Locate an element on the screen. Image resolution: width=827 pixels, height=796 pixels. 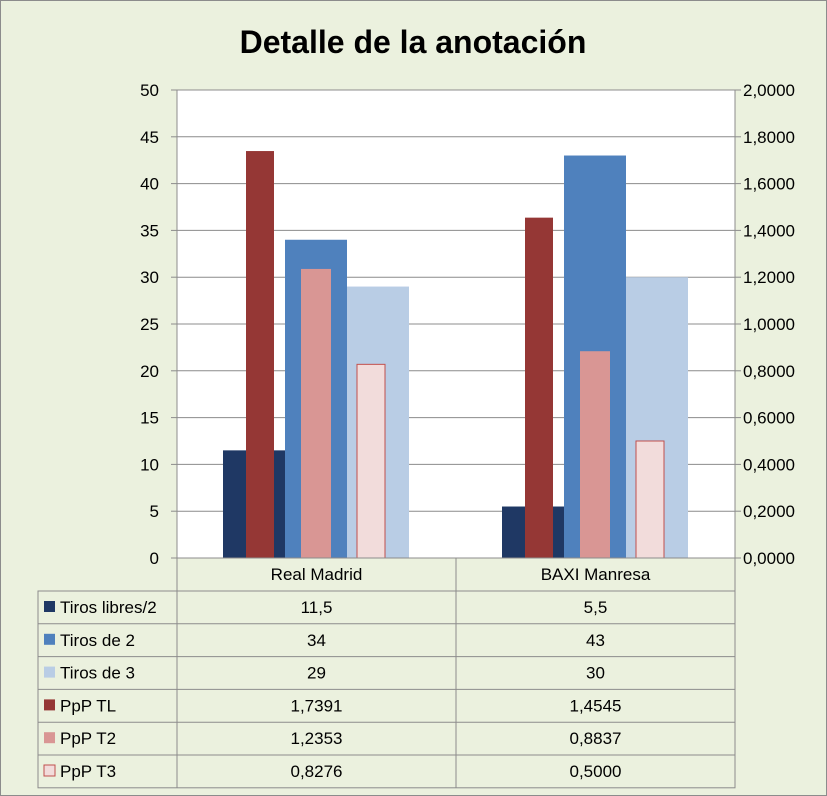
category-label: Real Madrid is located at coordinates (317, 574).